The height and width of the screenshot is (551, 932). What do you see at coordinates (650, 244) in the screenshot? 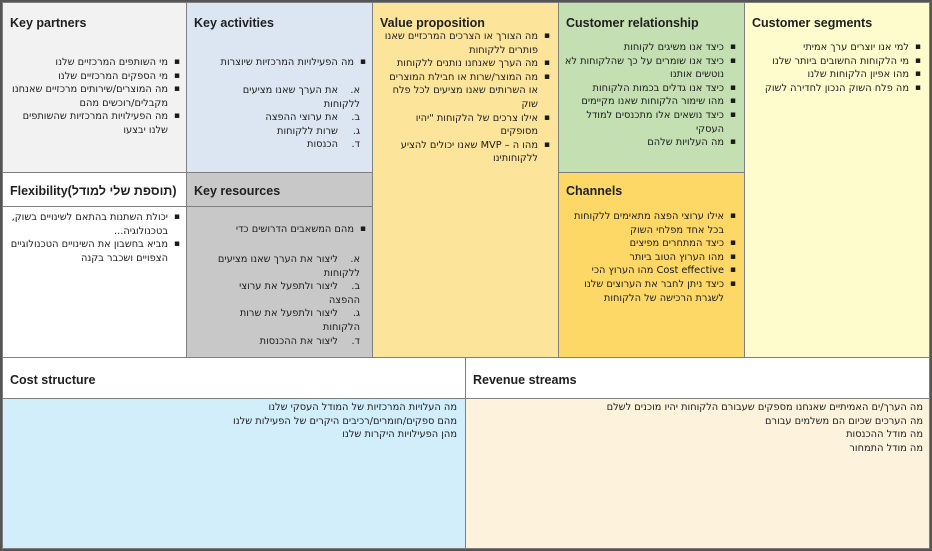
I see `channels-item: כיצד המתחרים מפיצים` at bounding box center [650, 244].